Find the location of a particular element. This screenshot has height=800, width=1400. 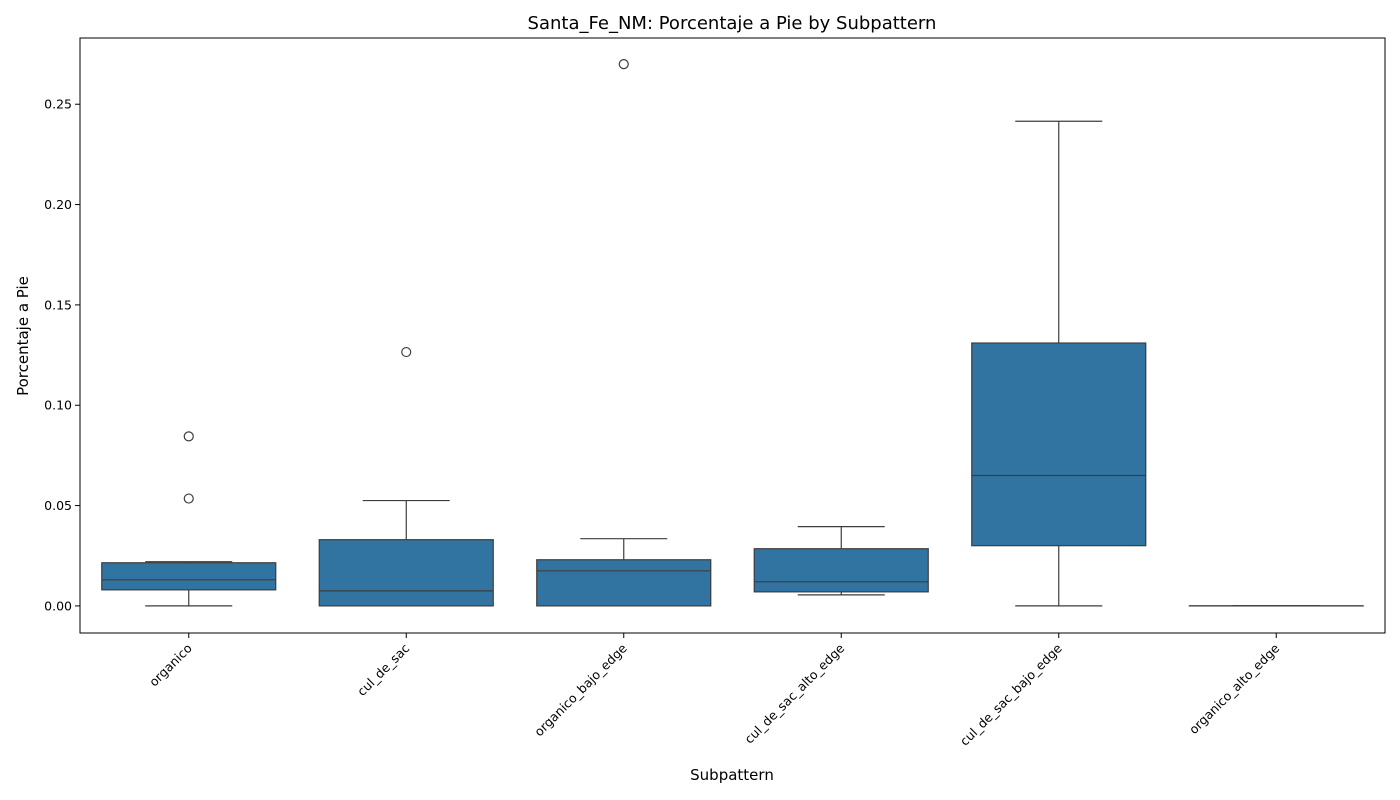

y-tick-label: 0.10 is located at coordinates (58, 405).